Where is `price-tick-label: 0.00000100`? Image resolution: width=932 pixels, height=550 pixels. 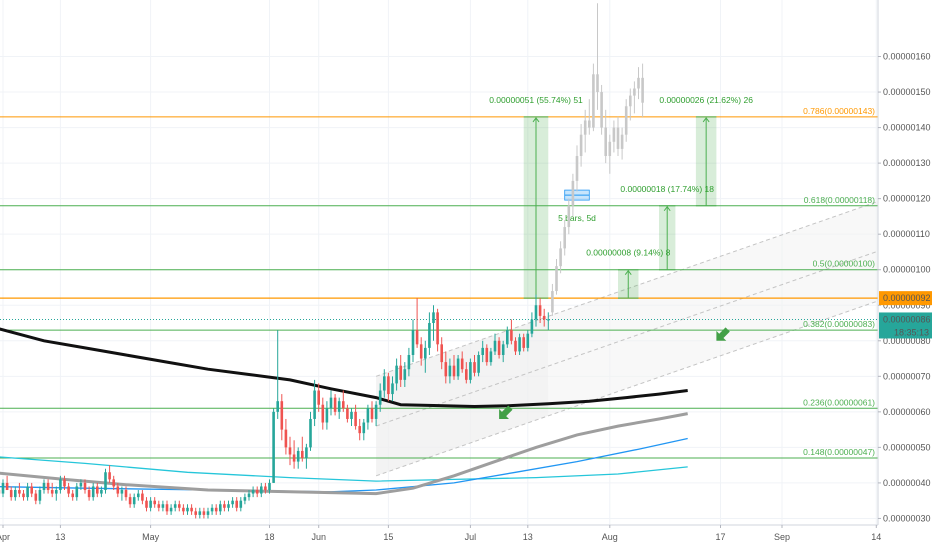 price-tick-label: 0.00000100 is located at coordinates (907, 270).